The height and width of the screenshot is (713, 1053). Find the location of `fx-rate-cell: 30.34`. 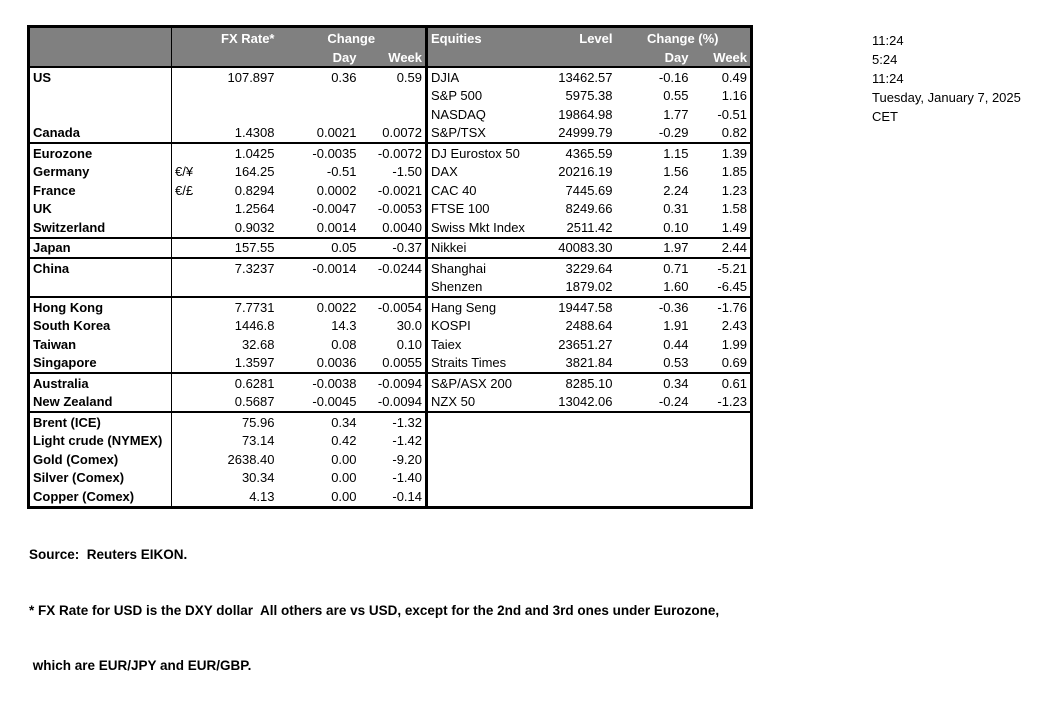

fx-rate-cell: 30.34 is located at coordinates (258, 478).